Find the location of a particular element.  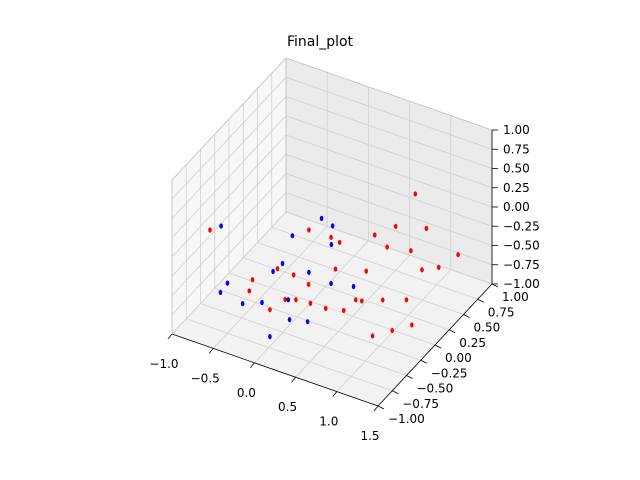

y-tick-label: −1.00 is located at coordinates (406, 419).